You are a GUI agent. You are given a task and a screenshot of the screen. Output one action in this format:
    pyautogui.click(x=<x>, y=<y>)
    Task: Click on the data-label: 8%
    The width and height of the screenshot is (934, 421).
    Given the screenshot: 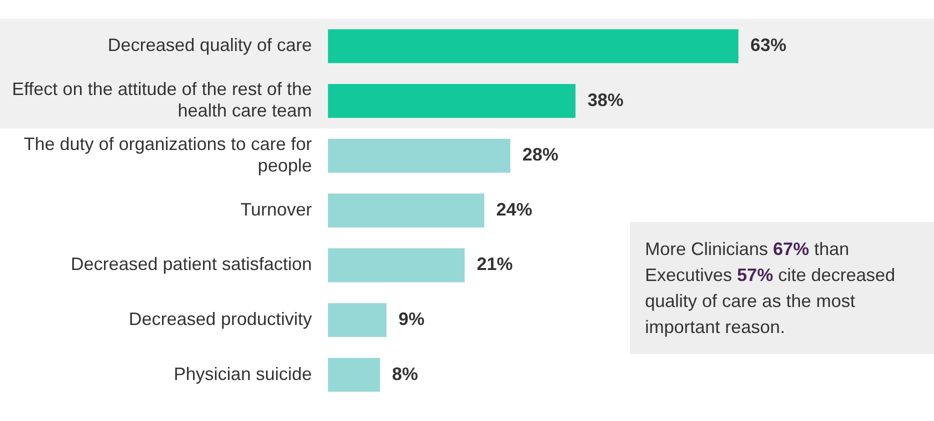 What is the action you would take?
    pyautogui.click(x=405, y=374)
    